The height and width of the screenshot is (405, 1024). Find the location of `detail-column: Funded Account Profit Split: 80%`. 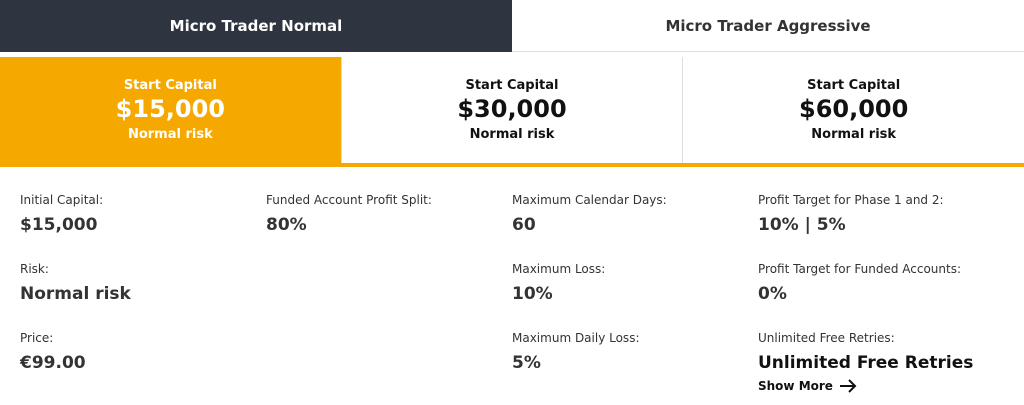

detail-column: Funded Account Profit Split: 80% is located at coordinates (386, 227).